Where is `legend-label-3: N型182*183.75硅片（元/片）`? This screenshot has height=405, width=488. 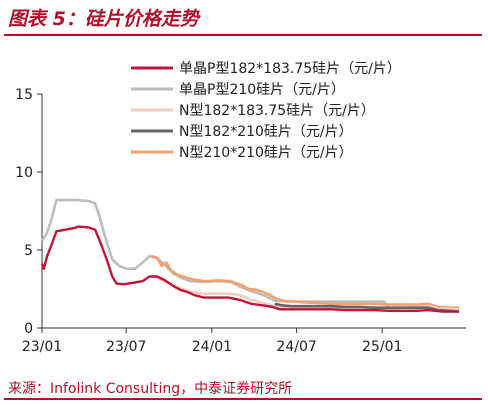 legend-label-3: N型182*183.75硅片（元/片） is located at coordinates (277, 111).